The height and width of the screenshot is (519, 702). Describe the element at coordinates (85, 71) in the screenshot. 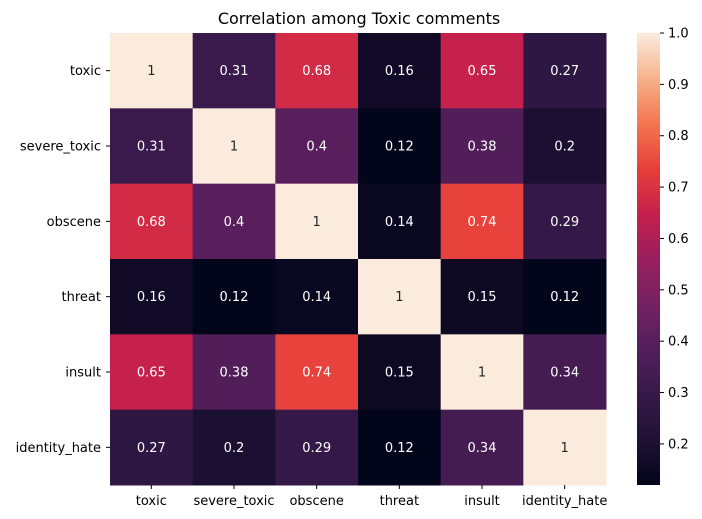

I see `row-label-0: toxic` at that location.